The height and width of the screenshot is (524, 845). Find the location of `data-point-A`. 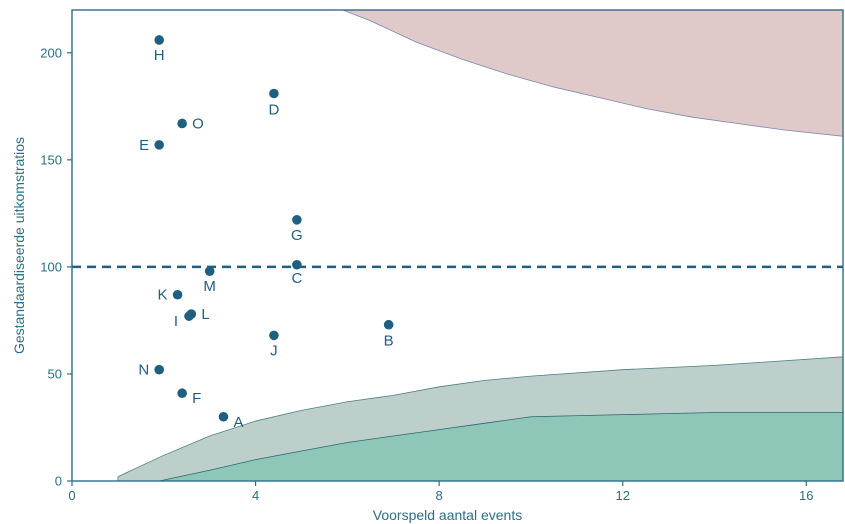

data-point-A is located at coordinates (223, 416).